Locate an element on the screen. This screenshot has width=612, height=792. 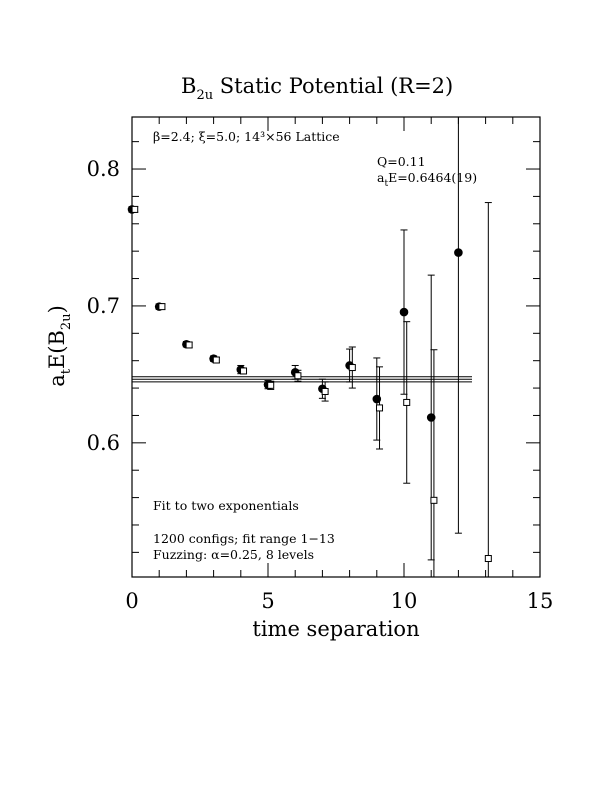
fit-layer is located at coordinates (302, 379).